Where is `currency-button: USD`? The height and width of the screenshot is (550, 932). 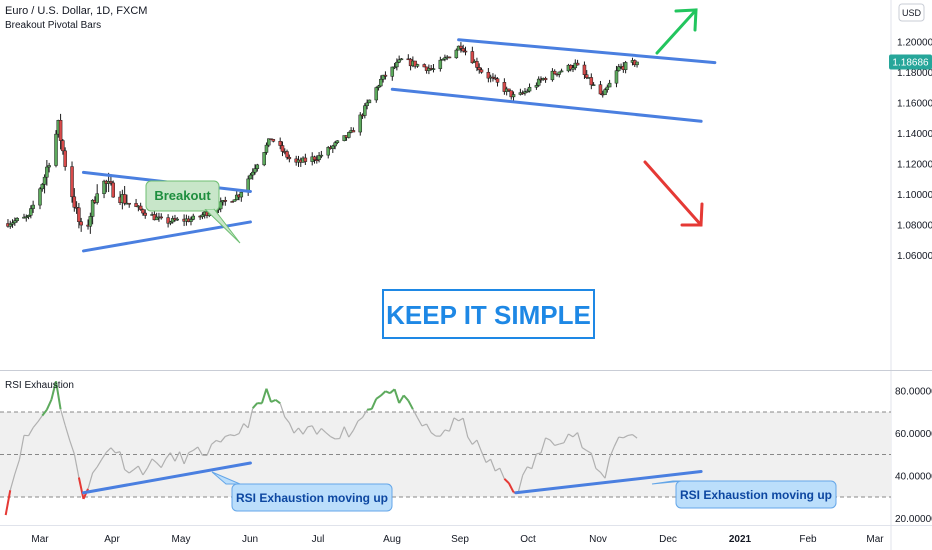 currency-button: USD is located at coordinates (911, 12).